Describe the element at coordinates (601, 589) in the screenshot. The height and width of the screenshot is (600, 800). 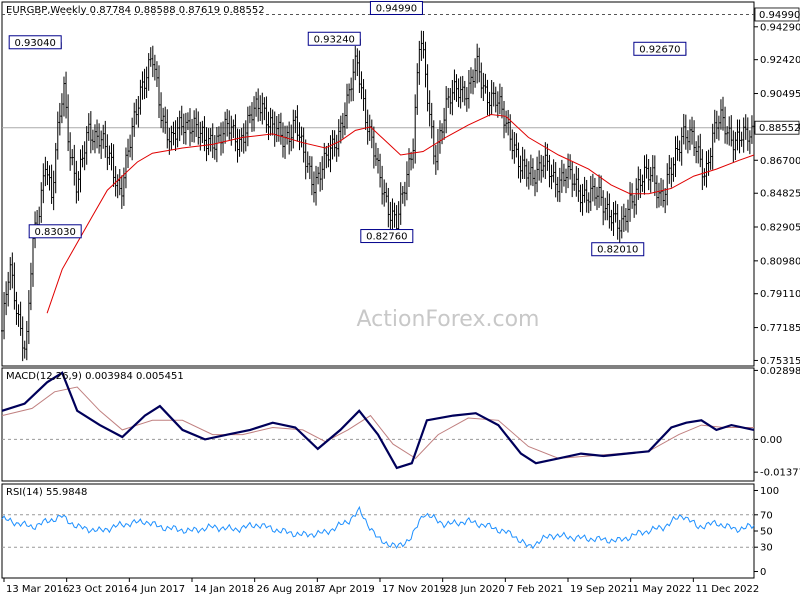
I see `date-tick-label: 19 Sep 2021` at that location.